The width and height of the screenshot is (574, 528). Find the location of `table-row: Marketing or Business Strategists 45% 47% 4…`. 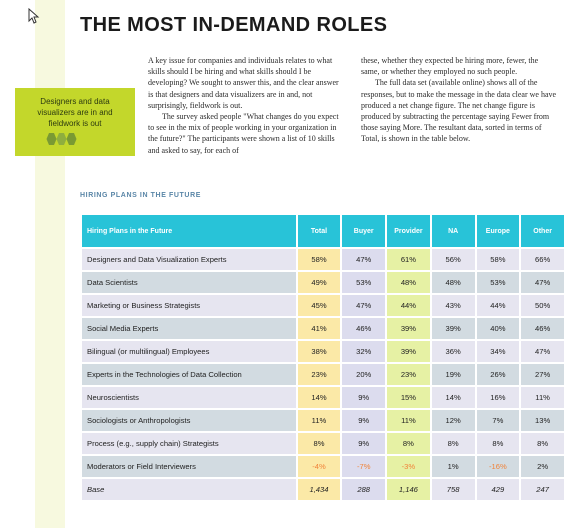

table-row: Marketing or Business Strategists 45% 47% 4… is located at coordinates (323, 305).